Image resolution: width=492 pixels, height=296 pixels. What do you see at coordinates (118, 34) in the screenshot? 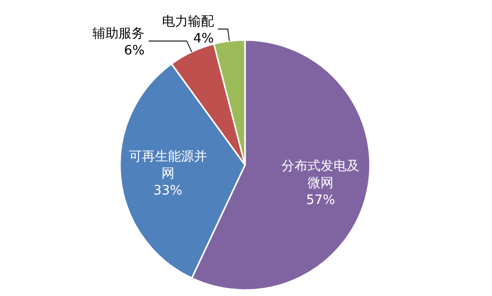
I see `slice-label: 辅助服务` at bounding box center [118, 34].